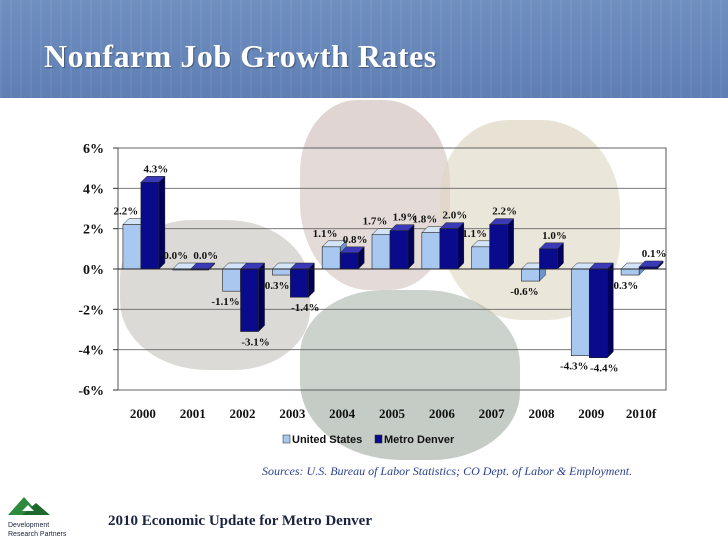  What do you see at coordinates (375, 222) in the screenshot?
I see `data-label: 1.7%` at bounding box center [375, 222].